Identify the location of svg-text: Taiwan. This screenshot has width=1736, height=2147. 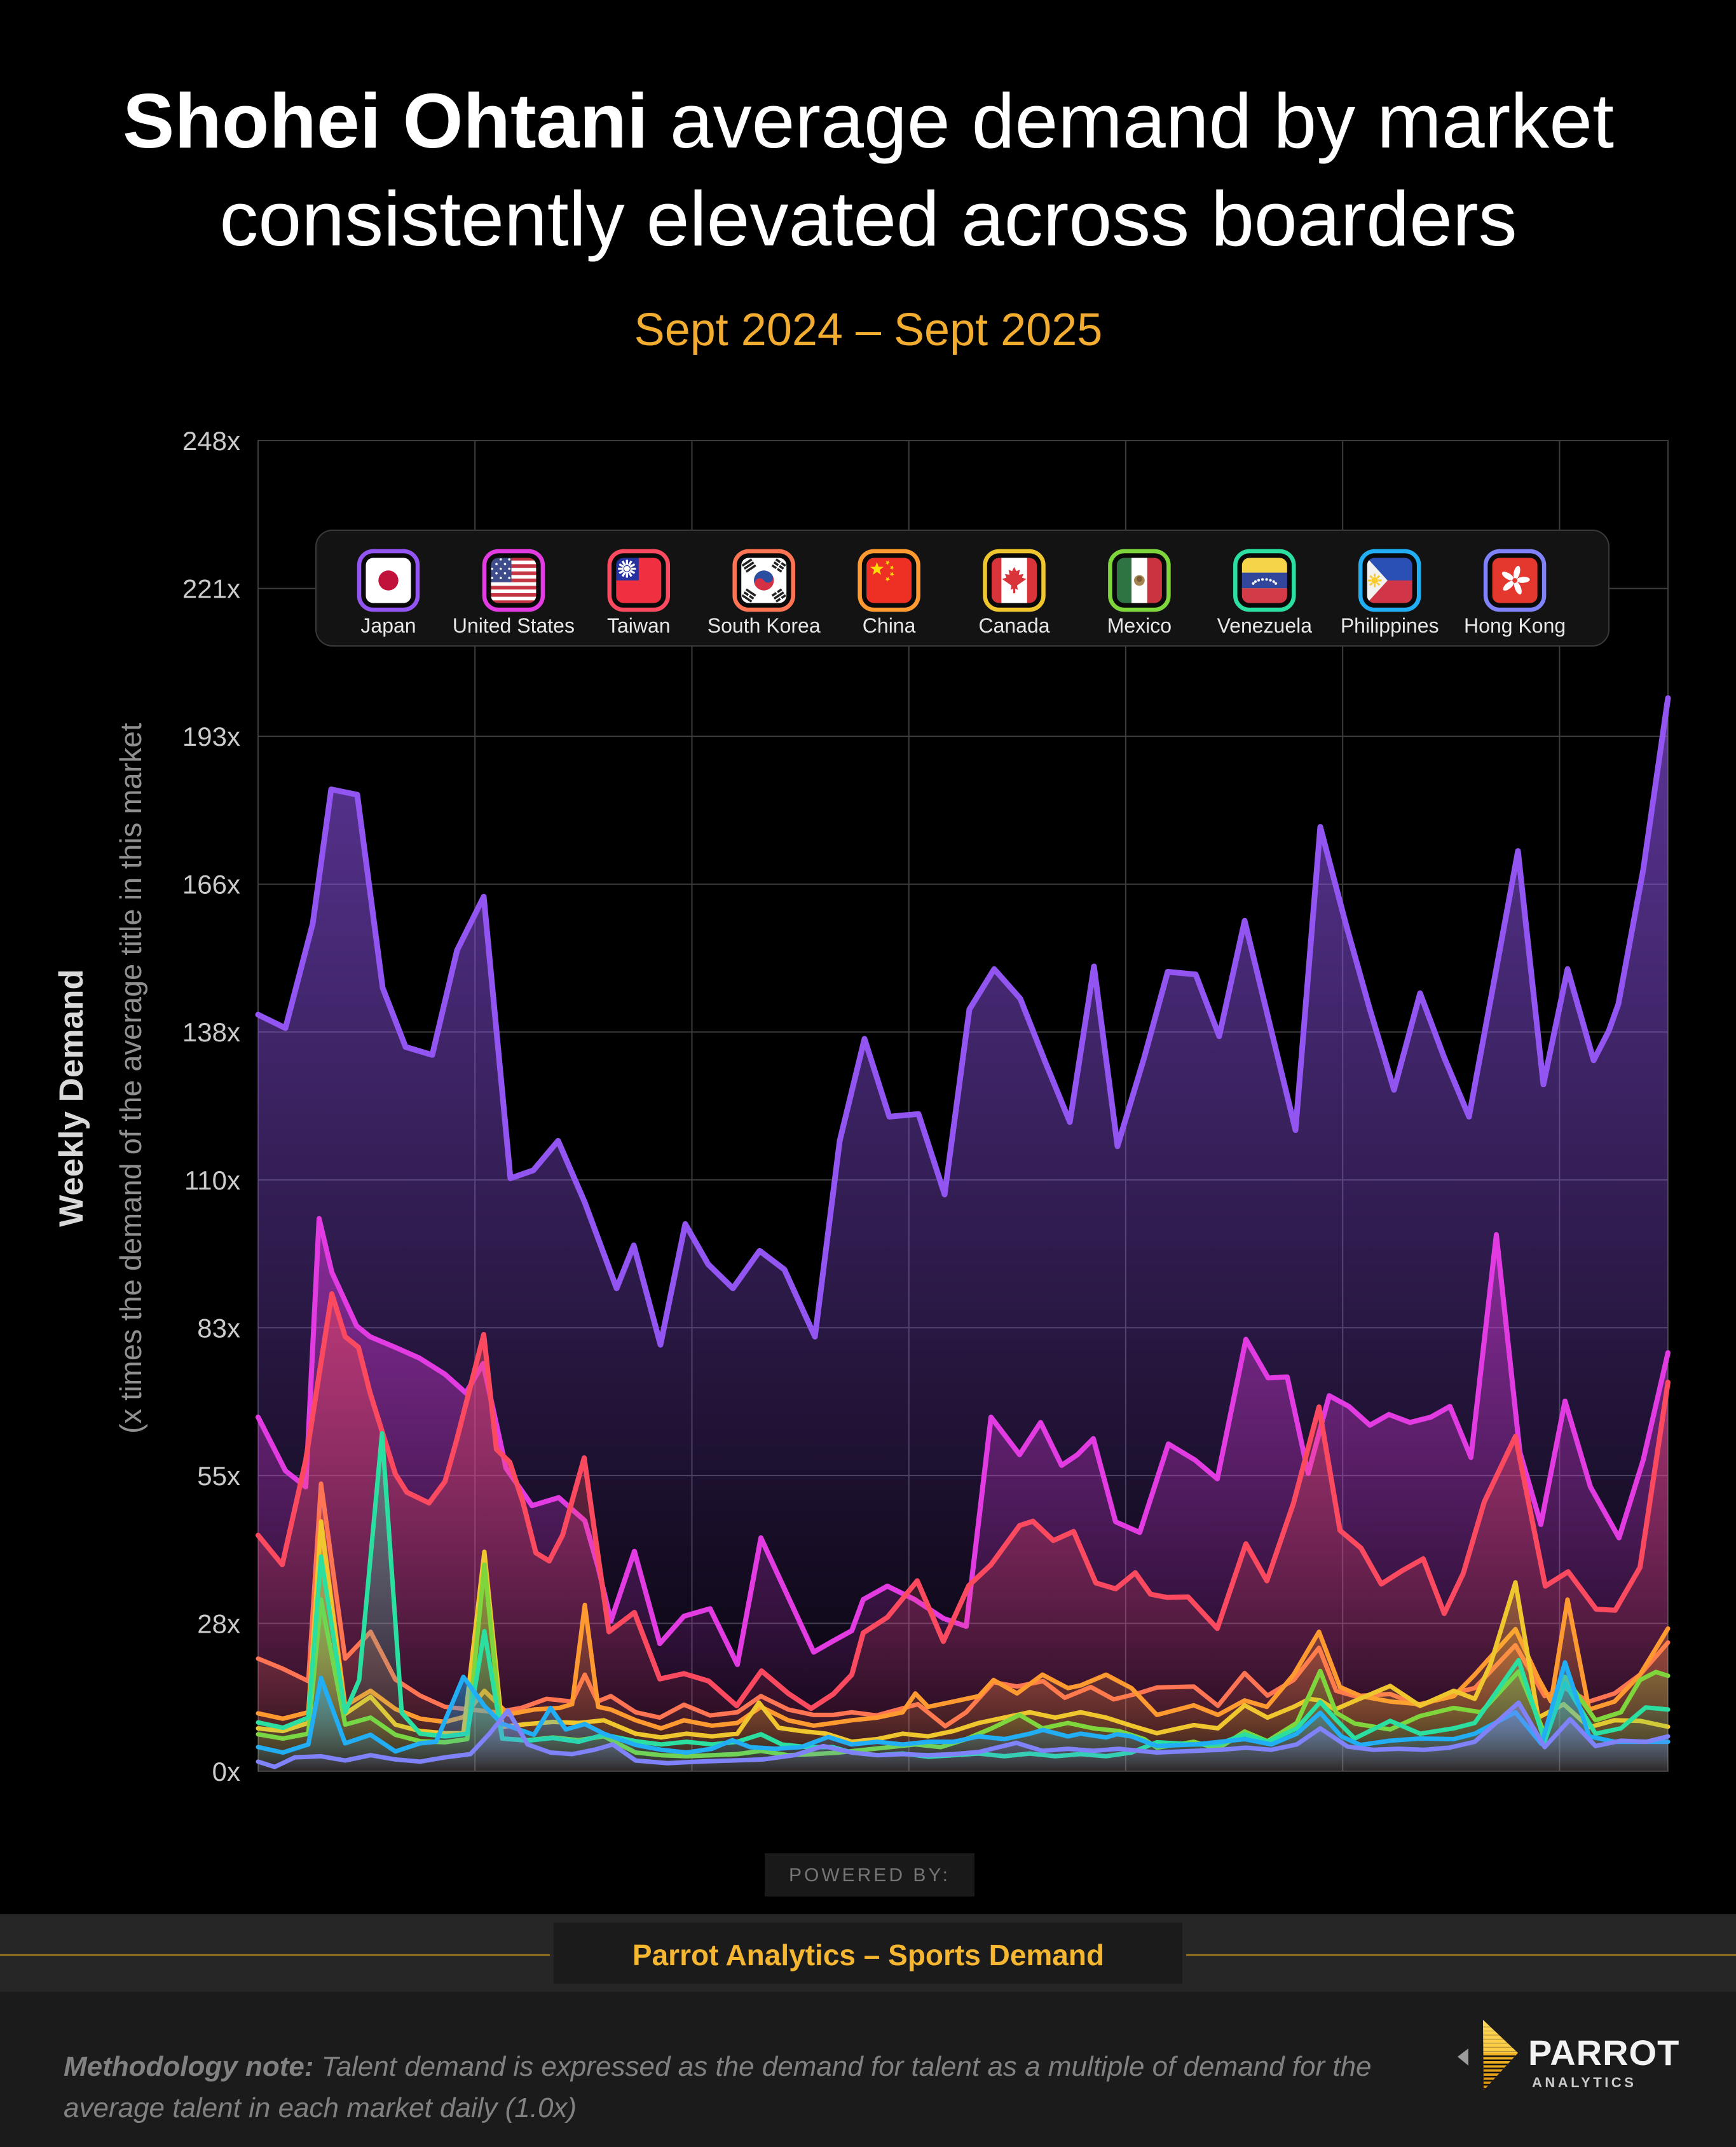
(639, 625).